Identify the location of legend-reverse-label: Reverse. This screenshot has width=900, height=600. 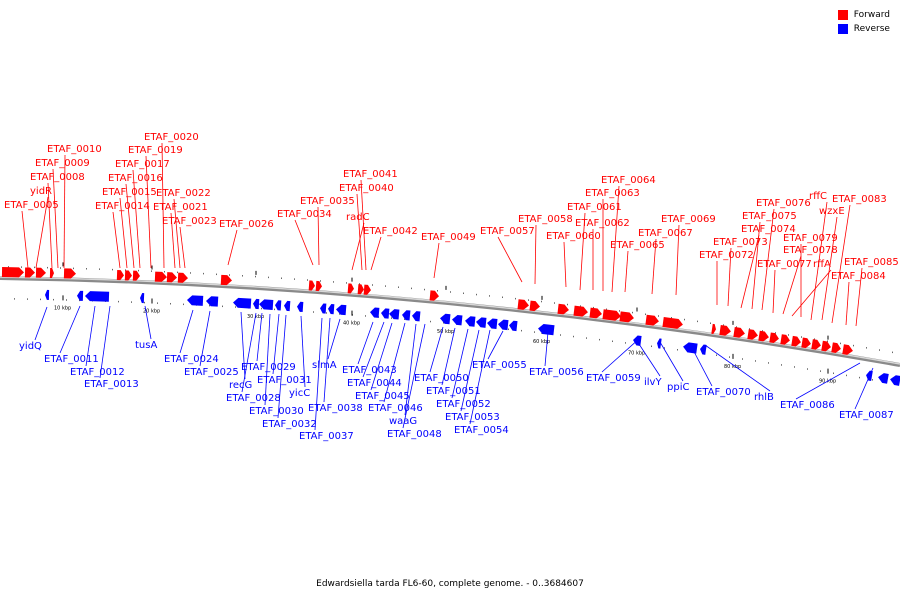
(871, 29).